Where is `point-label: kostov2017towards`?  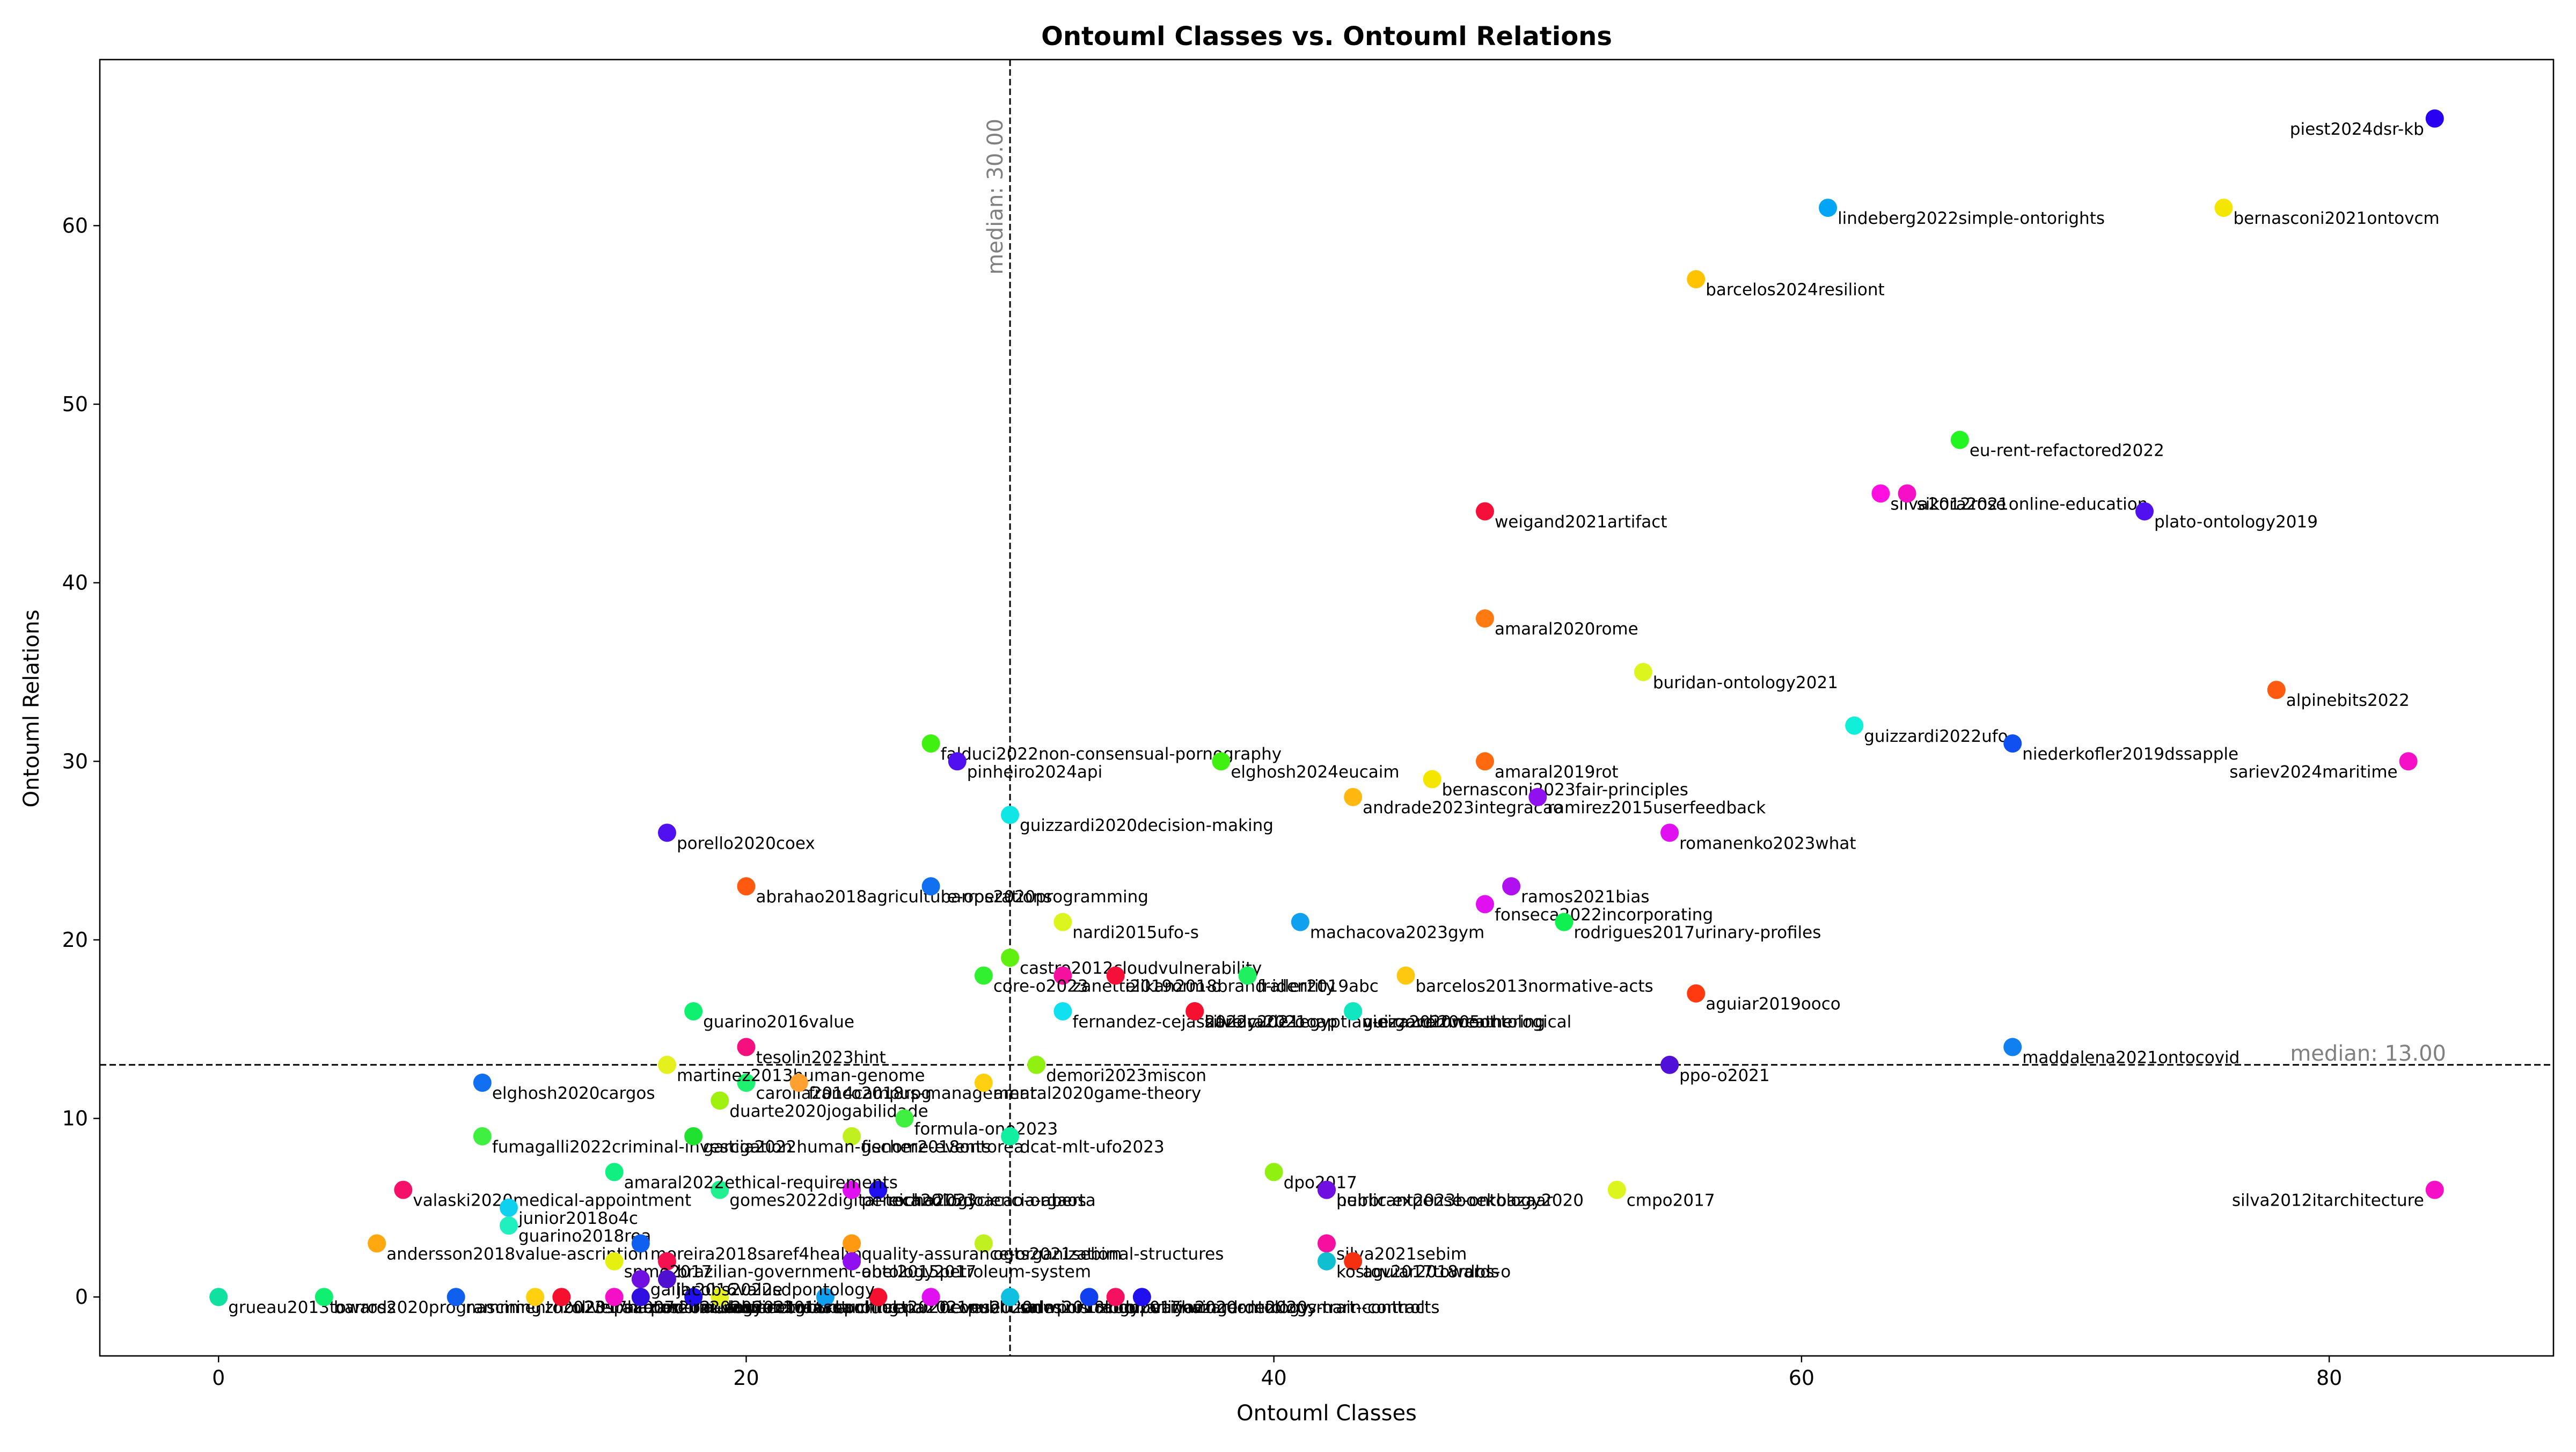 point-label: kostov2017towards is located at coordinates (1417, 1272).